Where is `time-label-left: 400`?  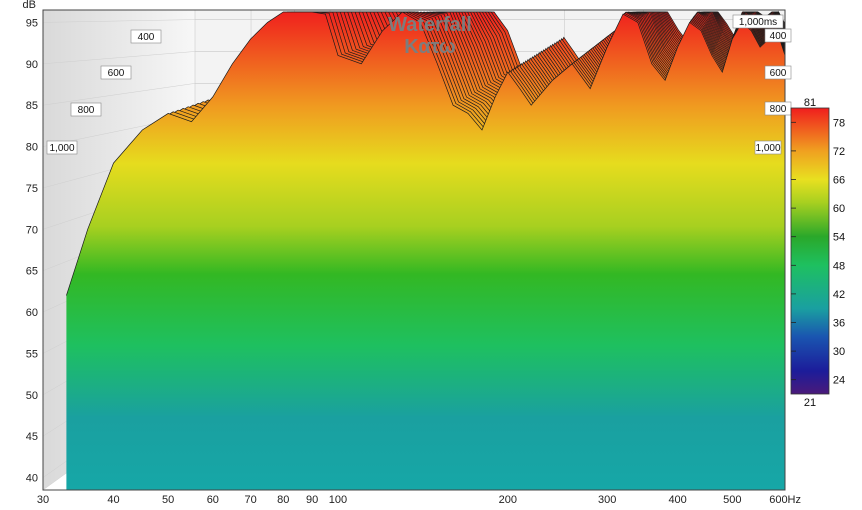 time-label-left: 400 is located at coordinates (146, 37).